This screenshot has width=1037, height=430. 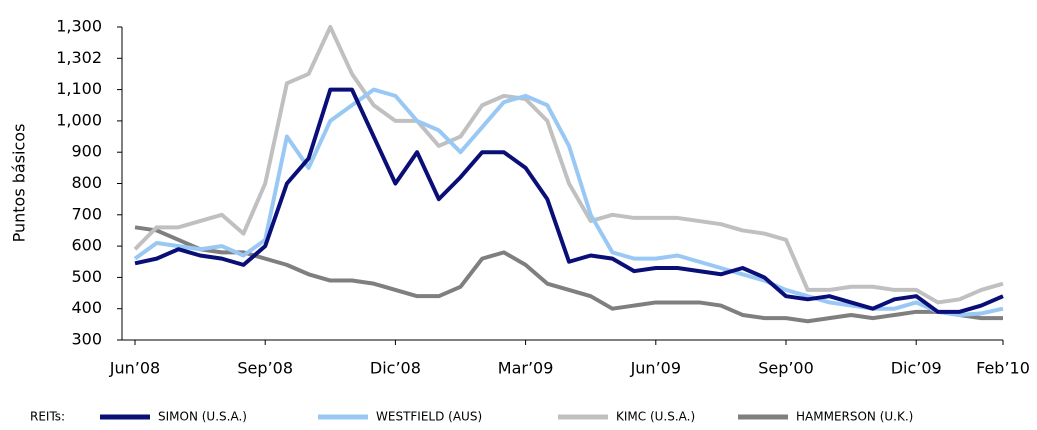 I want to click on legend-label: HAMMERSON (U.K.), so click(x=854, y=417).